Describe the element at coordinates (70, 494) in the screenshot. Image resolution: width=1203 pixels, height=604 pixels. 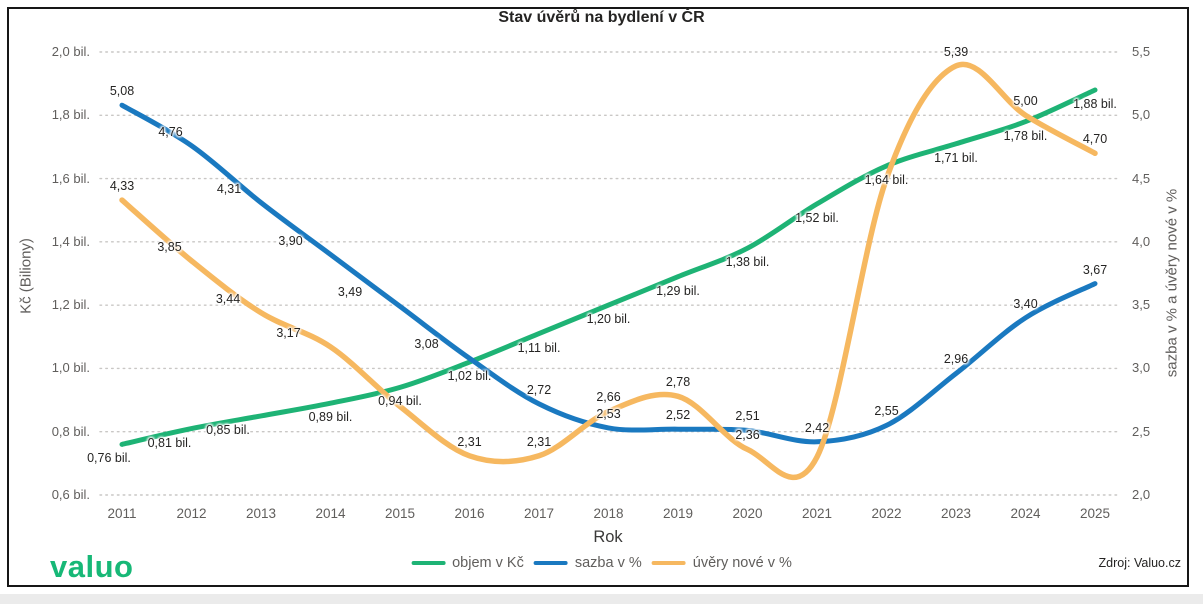
I see `left-tick-label: 0,6 bil.` at that location.